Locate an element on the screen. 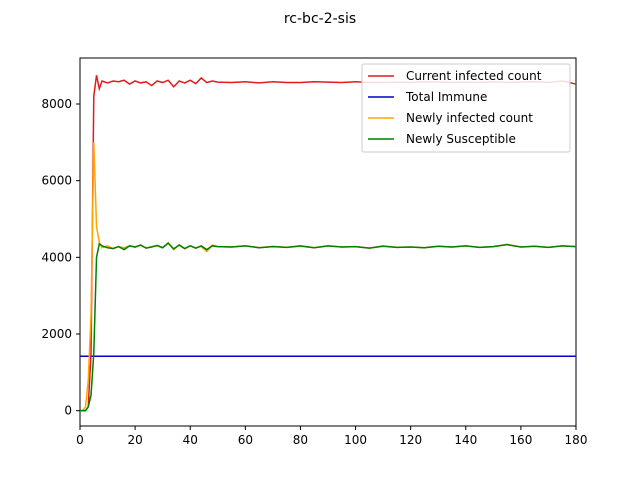 The image size is (640, 480). y-axis: 0 2000 4000 6000 8000 is located at coordinates (60, 257).